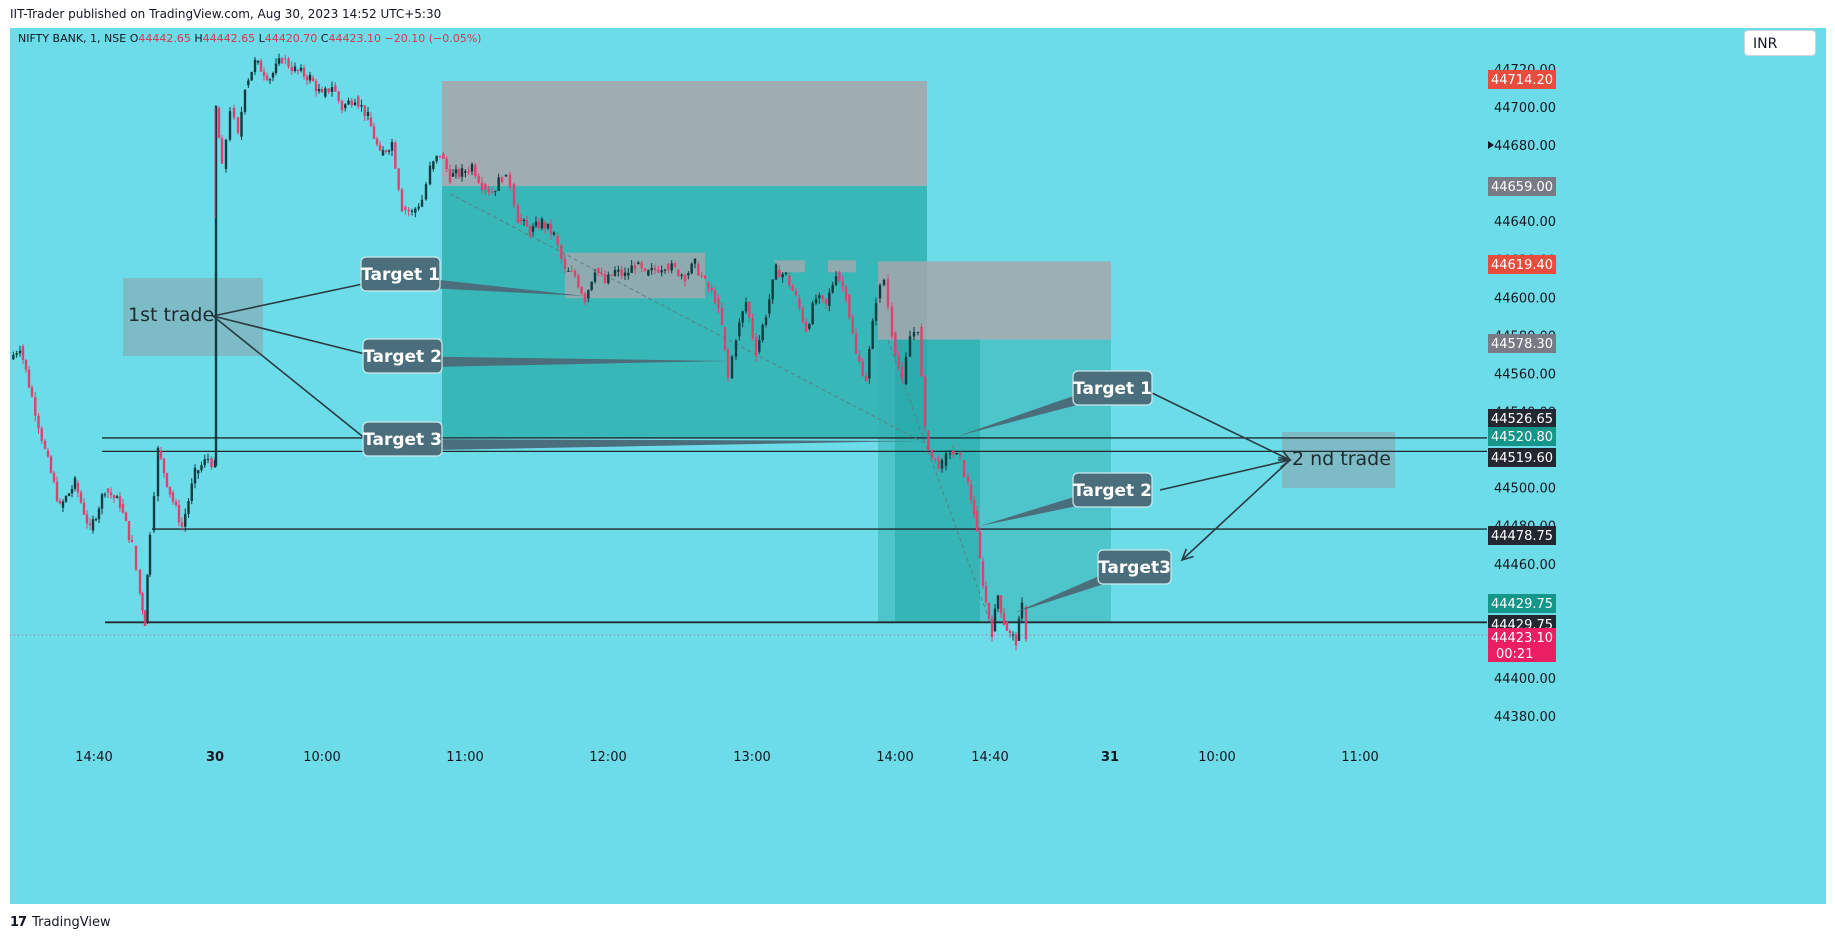  What do you see at coordinates (1780, 43) in the screenshot?
I see `currency-selector: INR` at bounding box center [1780, 43].